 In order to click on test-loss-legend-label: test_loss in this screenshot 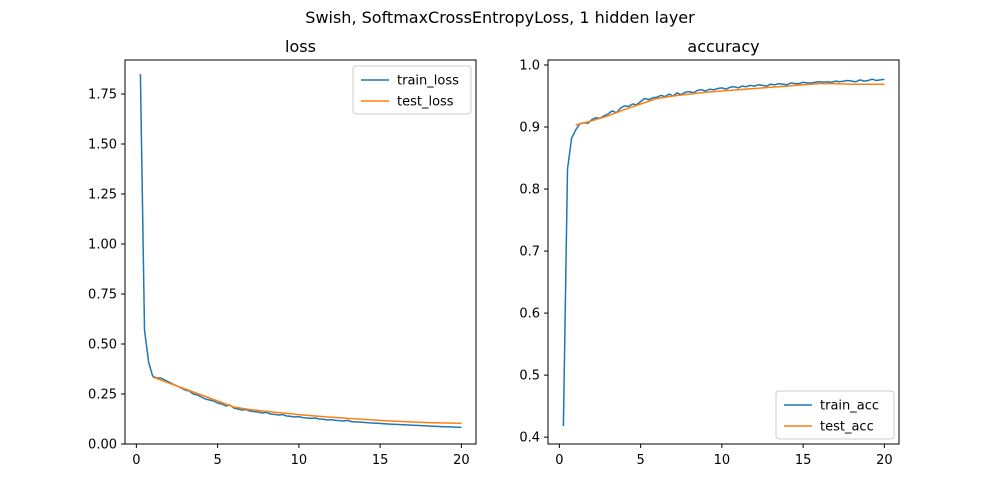, I will do `click(425, 102)`.